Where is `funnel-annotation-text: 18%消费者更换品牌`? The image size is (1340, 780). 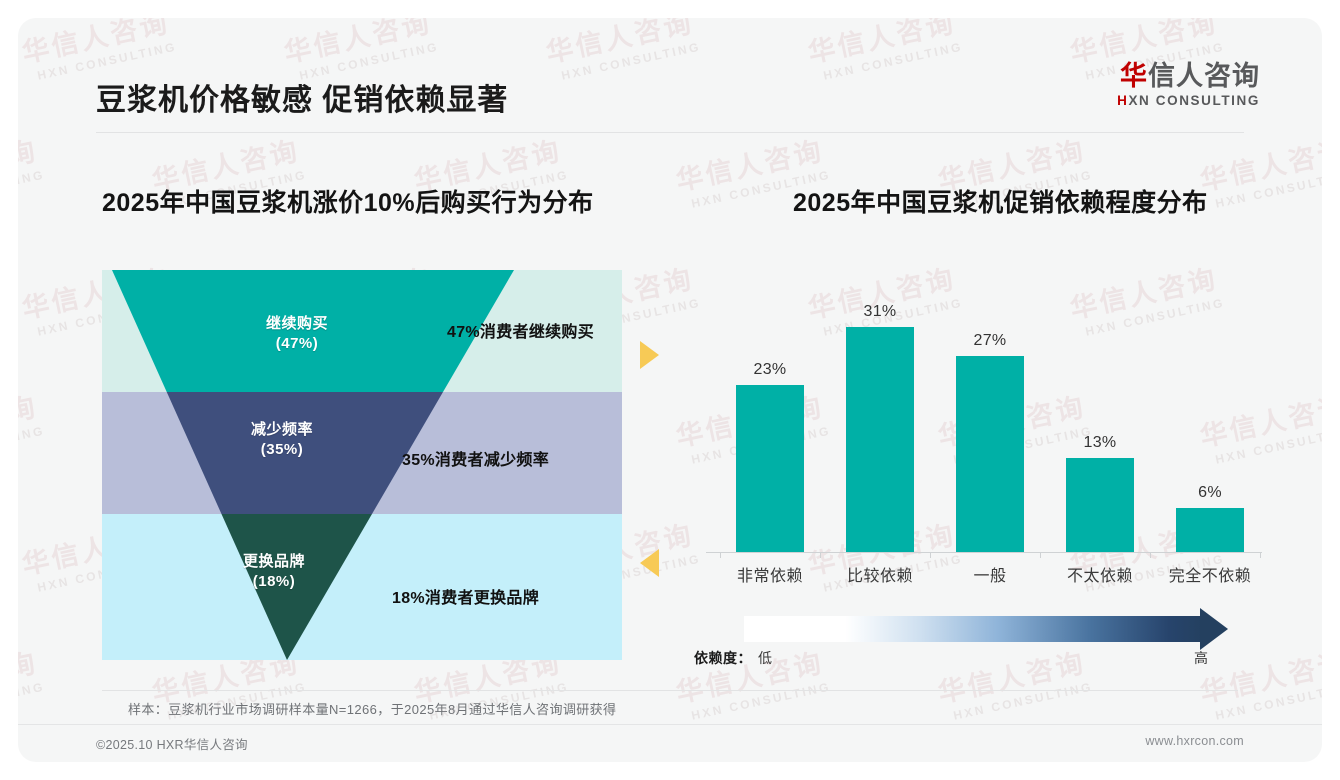 funnel-annotation-text: 18%消费者更换品牌 is located at coordinates (466, 598).